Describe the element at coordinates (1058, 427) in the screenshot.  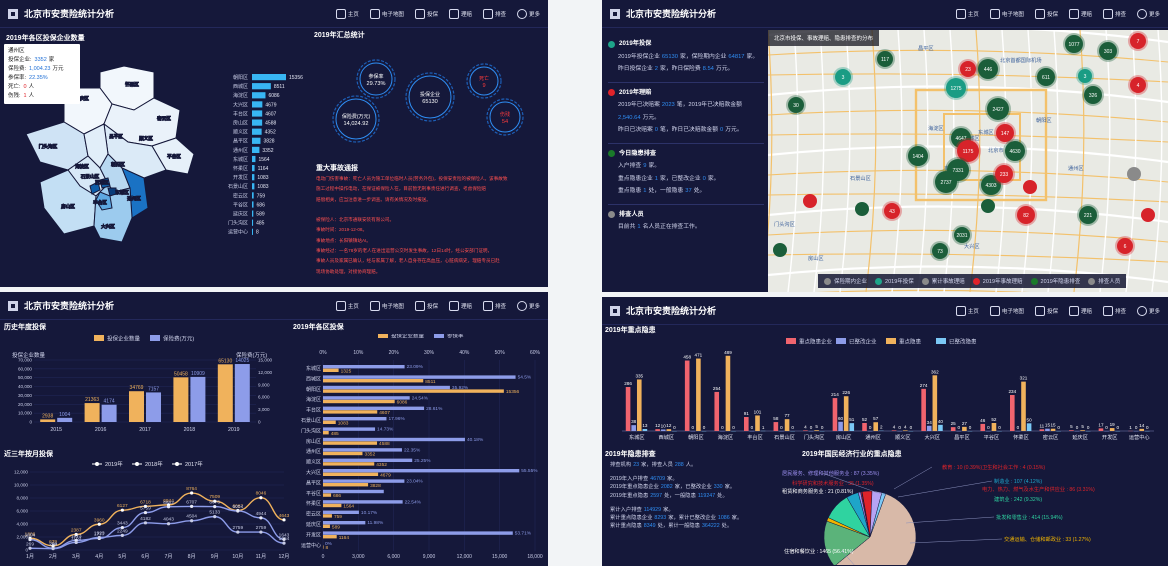
I see `data-label: 0` at that location.